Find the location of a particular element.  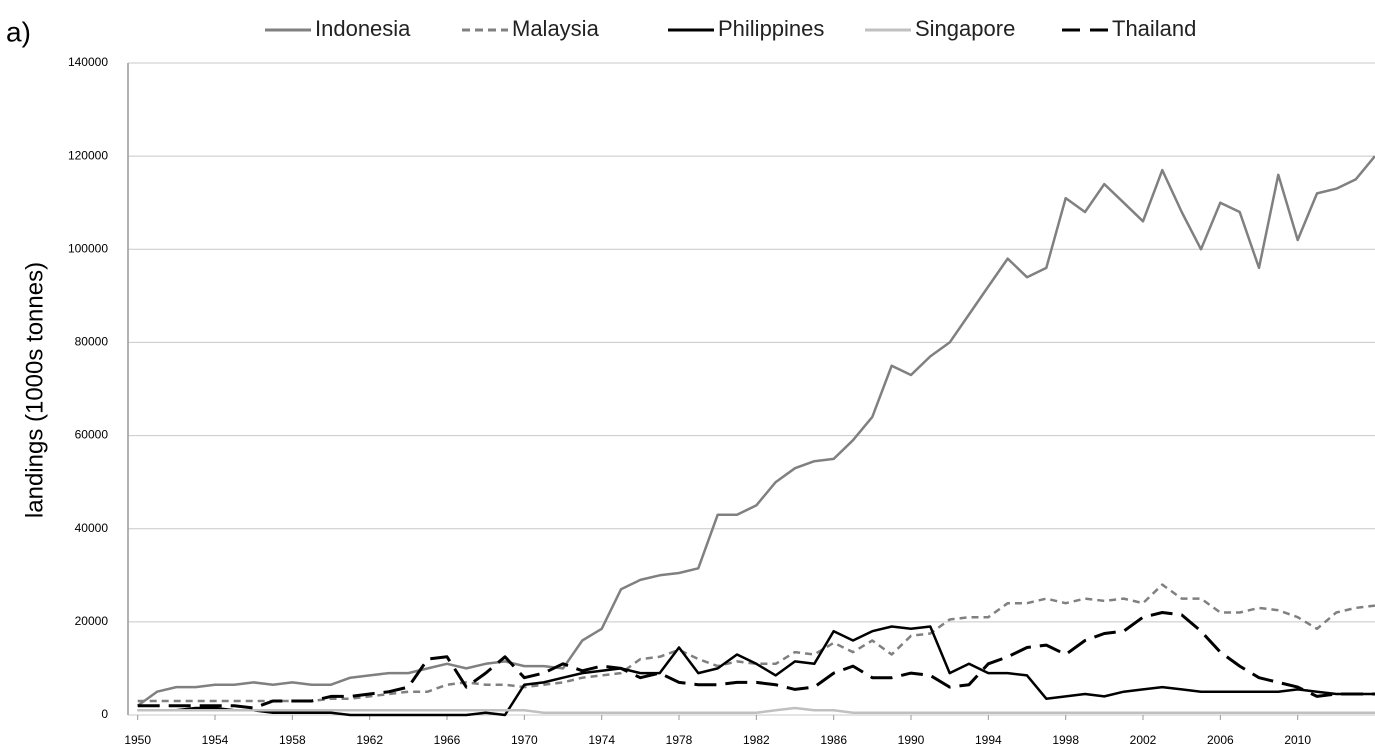

x-tick-label: 1962 is located at coordinates (369, 740).